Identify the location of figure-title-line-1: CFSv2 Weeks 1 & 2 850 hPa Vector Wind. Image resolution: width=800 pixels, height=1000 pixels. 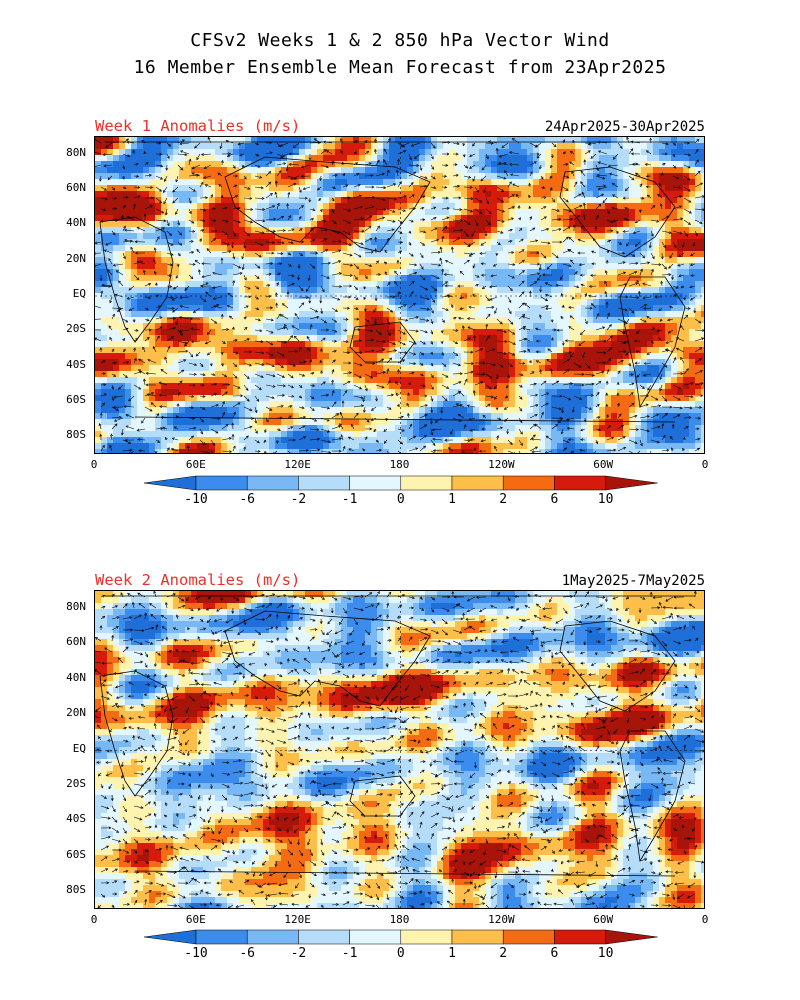
(400, 40).